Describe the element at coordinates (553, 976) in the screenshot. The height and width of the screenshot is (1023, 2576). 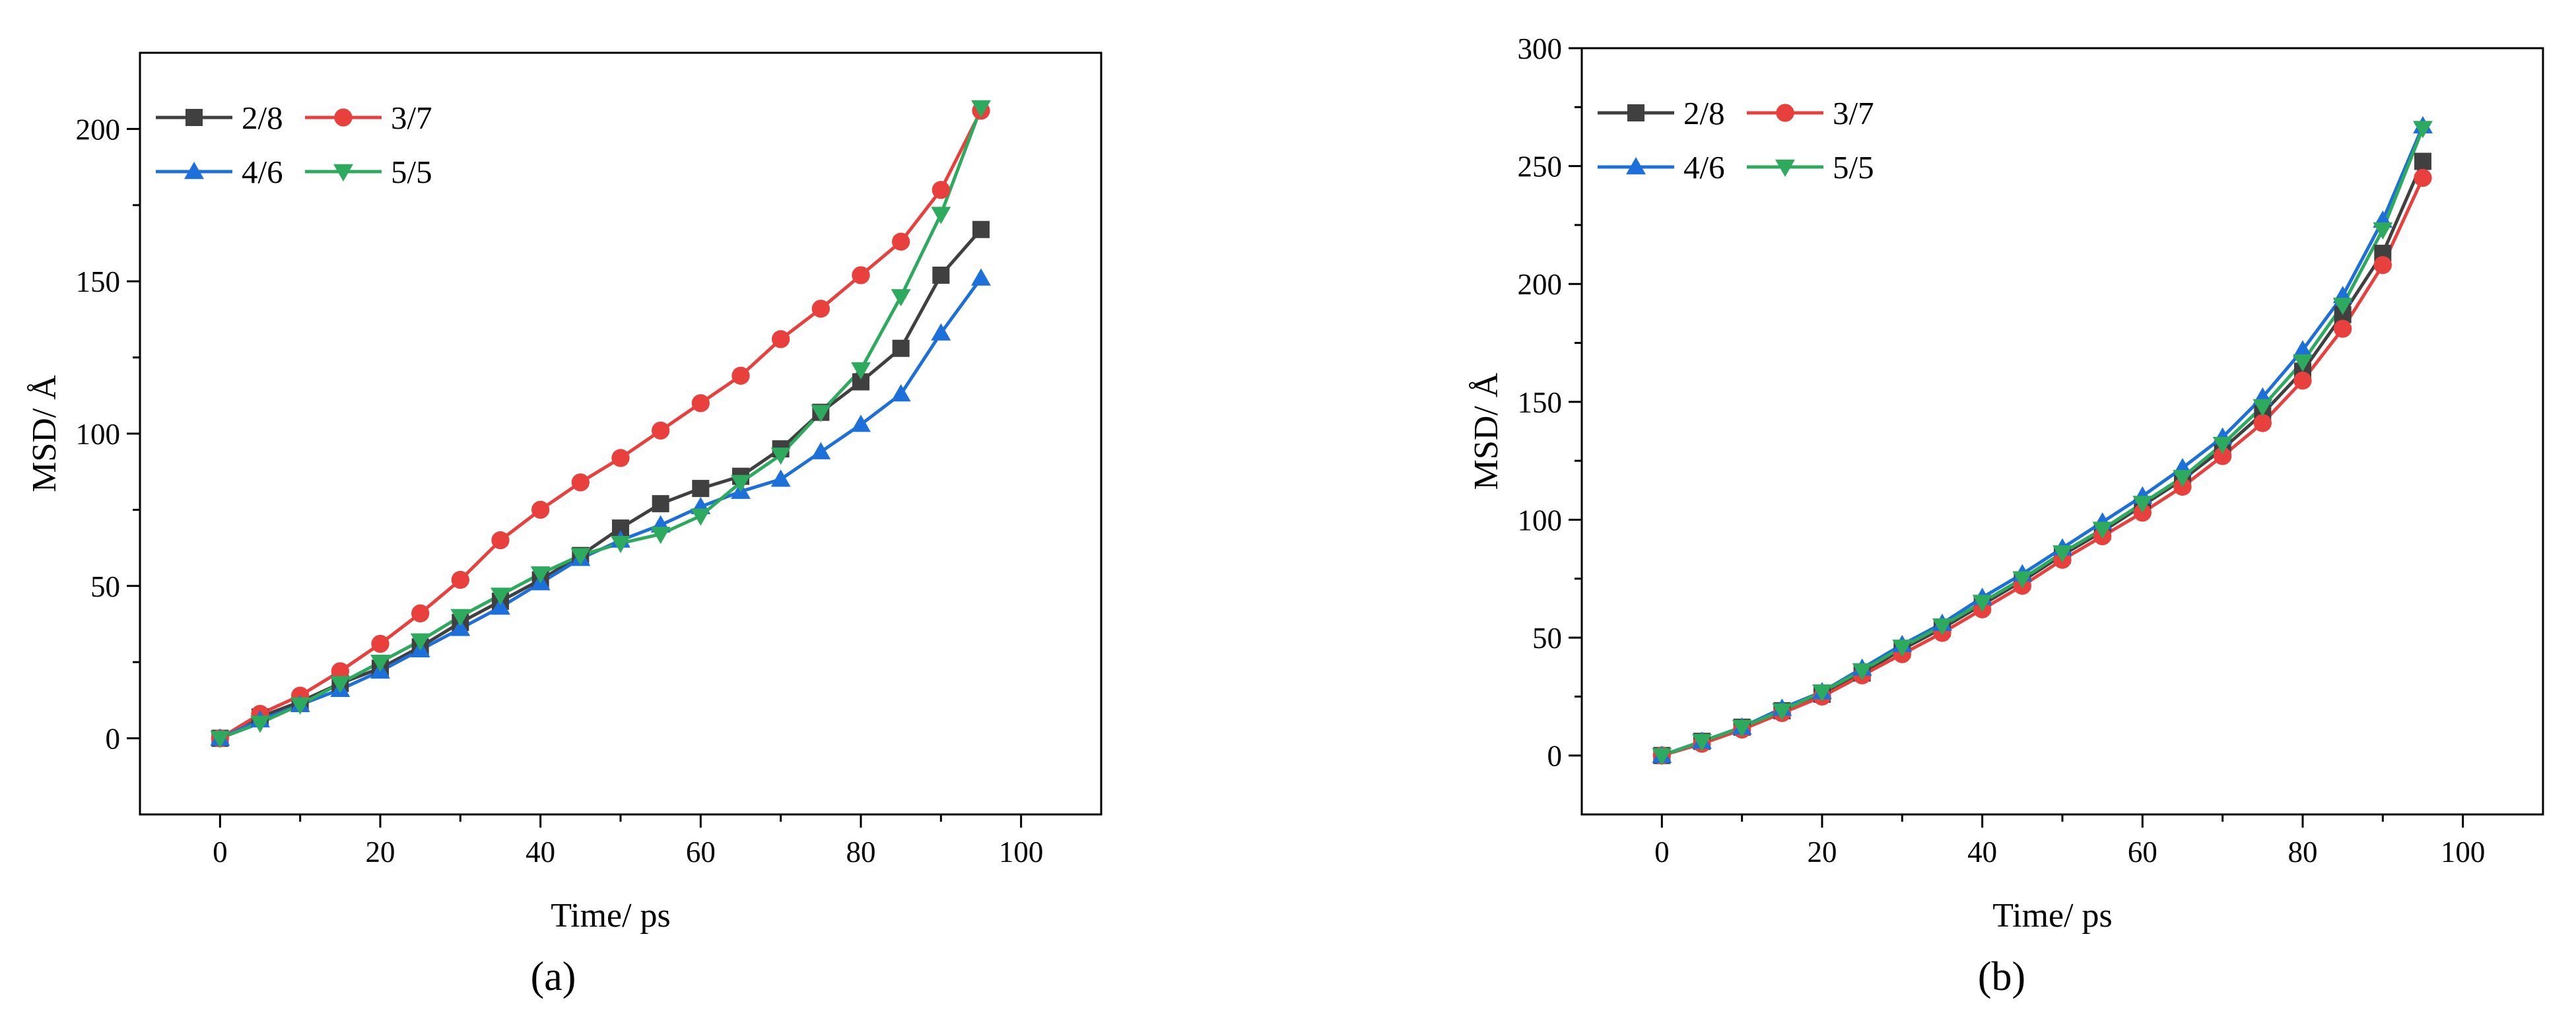
I see `panel-a-caption: (a)` at that location.